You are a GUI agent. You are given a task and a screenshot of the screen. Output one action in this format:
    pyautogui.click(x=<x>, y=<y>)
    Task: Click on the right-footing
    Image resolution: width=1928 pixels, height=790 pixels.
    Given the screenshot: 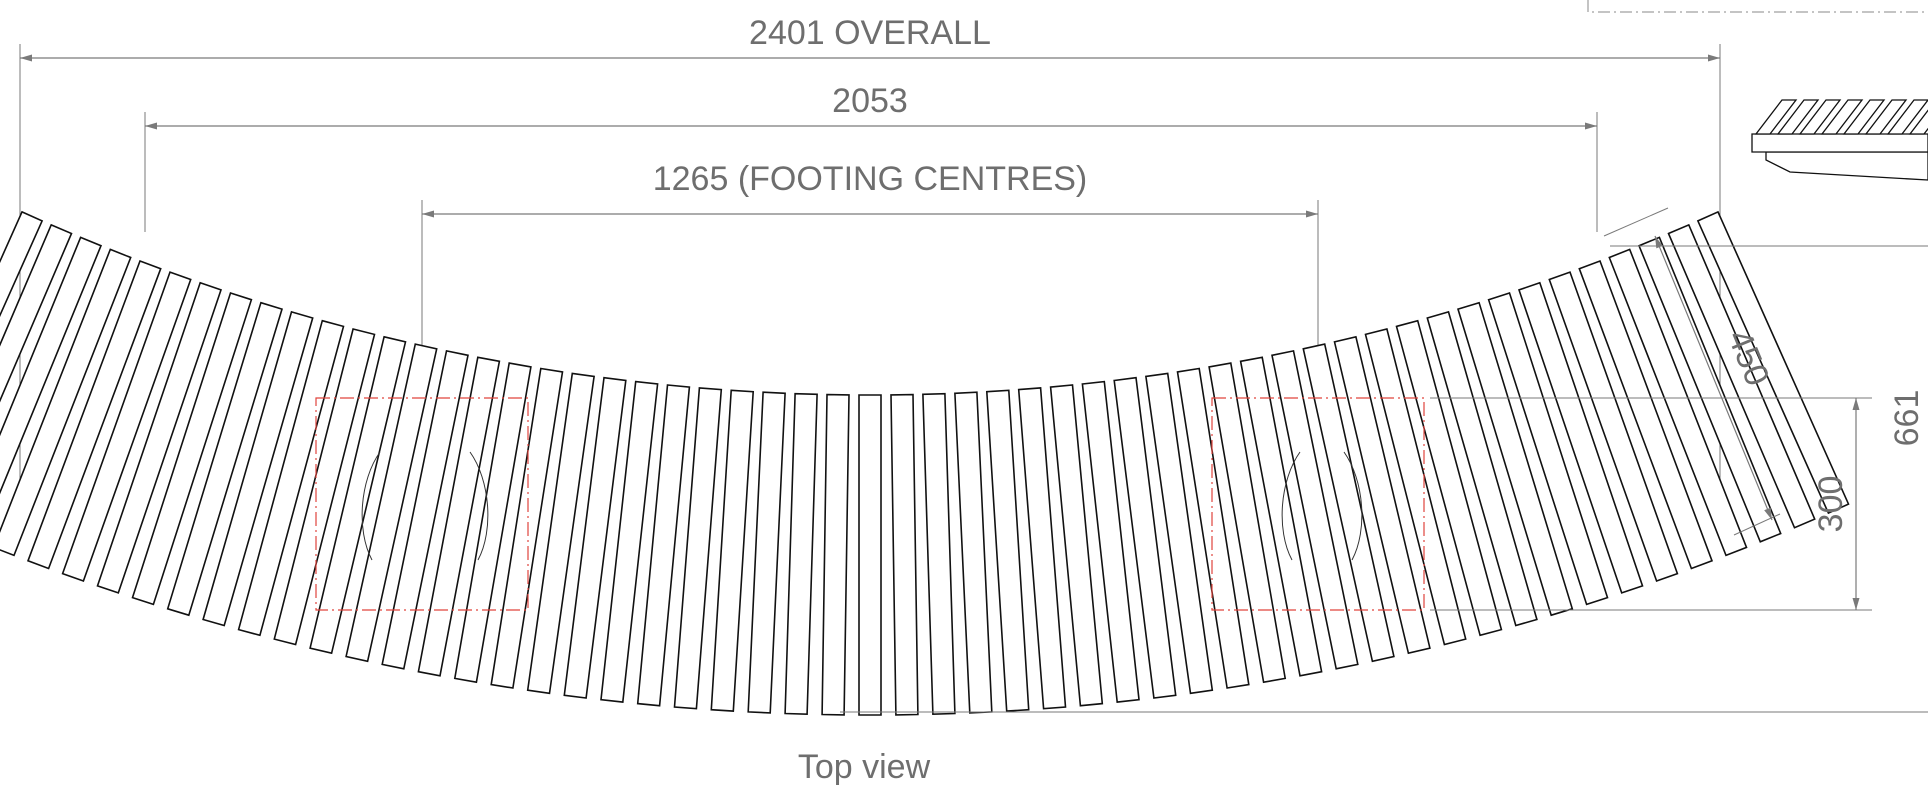 What is the action you would take?
    pyautogui.click(x=1318, y=504)
    